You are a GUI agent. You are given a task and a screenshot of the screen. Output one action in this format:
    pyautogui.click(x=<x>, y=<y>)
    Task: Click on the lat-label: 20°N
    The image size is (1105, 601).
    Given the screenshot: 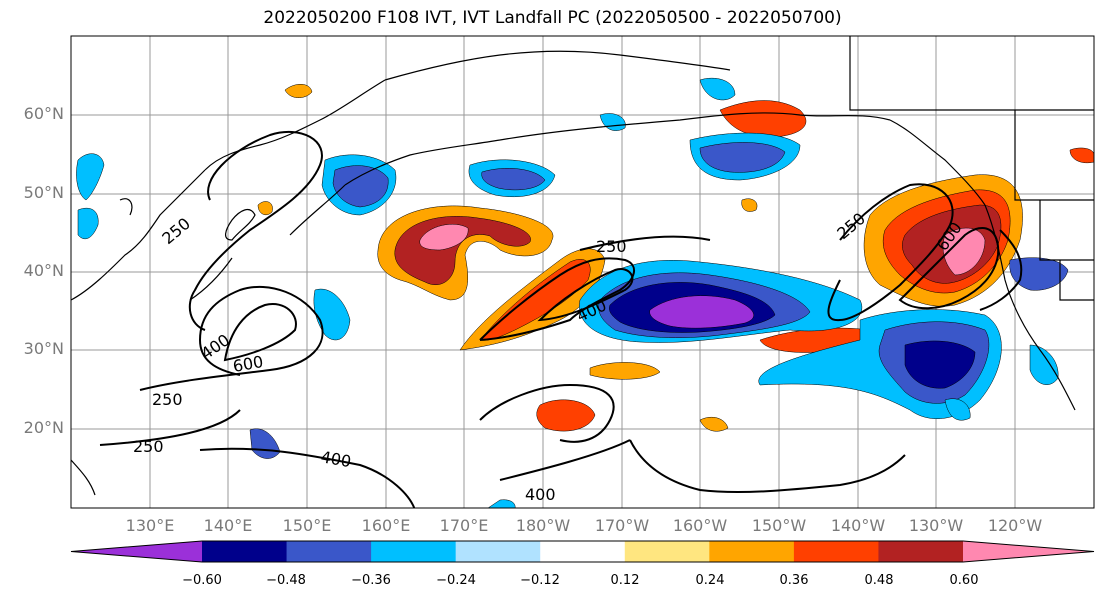 What is the action you would take?
    pyautogui.click(x=43, y=427)
    